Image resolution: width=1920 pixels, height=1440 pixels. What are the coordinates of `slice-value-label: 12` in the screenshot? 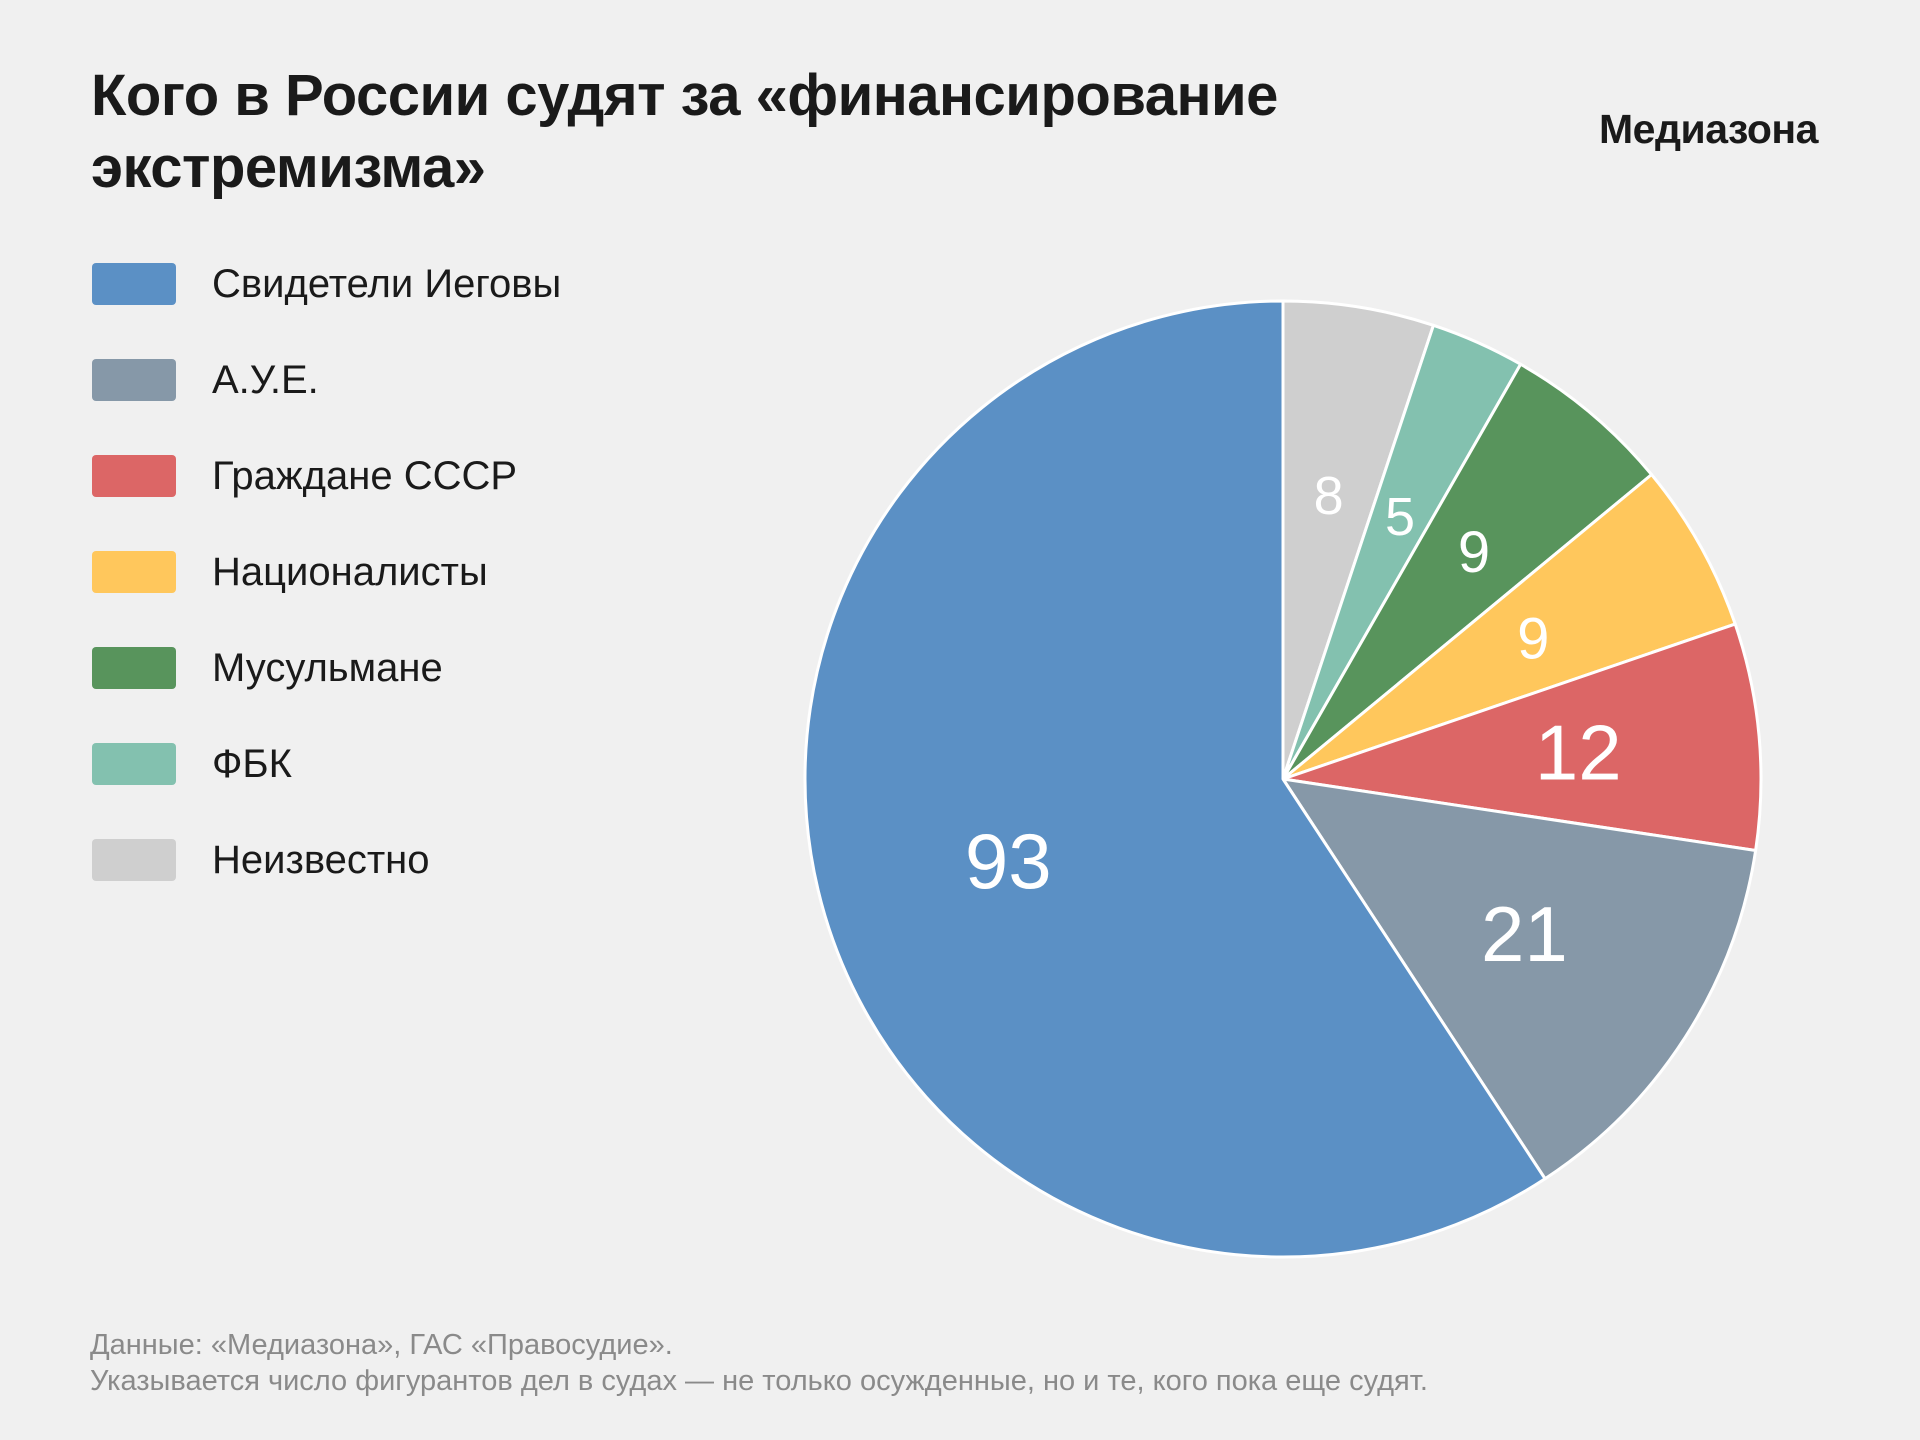 It's located at (1578, 752).